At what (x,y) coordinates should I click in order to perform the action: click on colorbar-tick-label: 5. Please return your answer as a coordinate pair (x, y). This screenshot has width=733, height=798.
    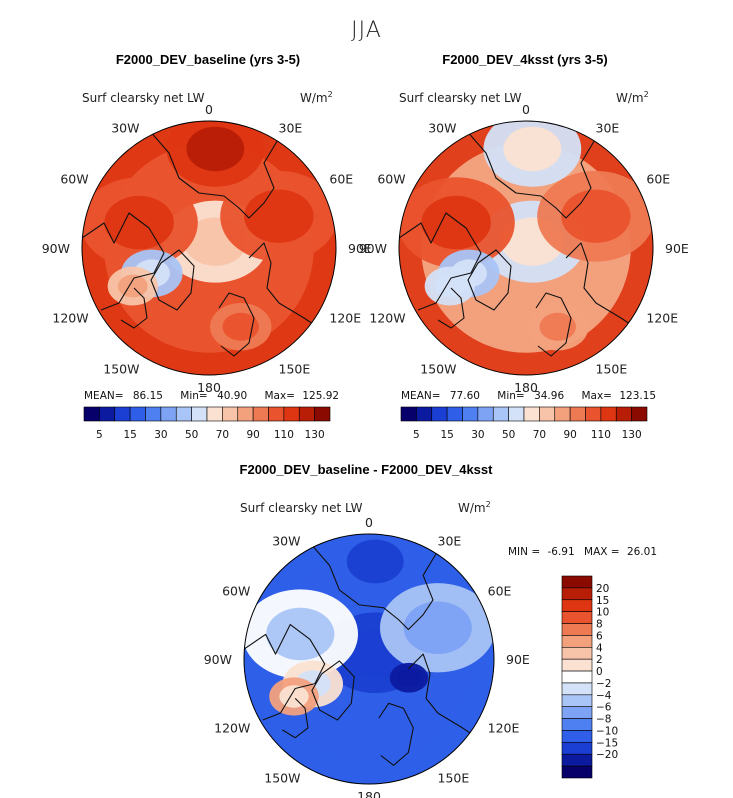
    Looking at the image, I should click on (99, 435).